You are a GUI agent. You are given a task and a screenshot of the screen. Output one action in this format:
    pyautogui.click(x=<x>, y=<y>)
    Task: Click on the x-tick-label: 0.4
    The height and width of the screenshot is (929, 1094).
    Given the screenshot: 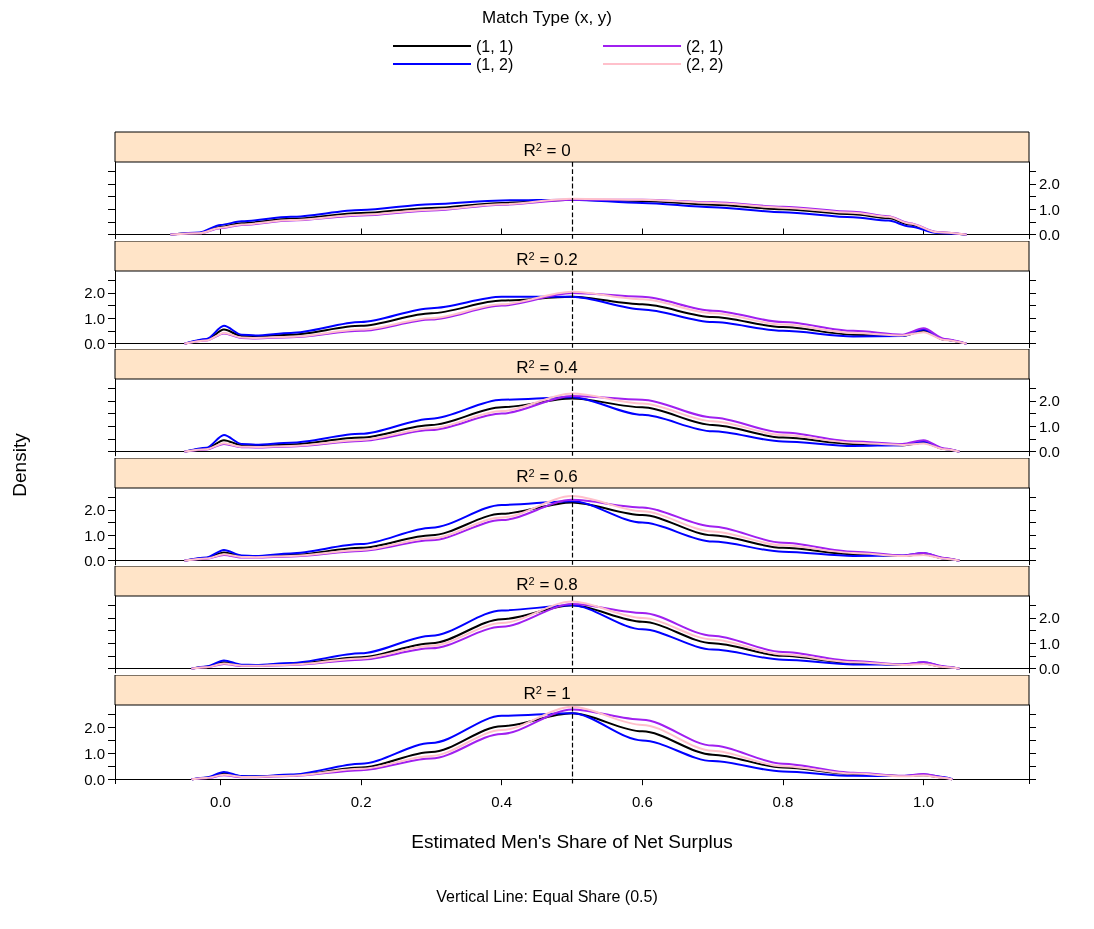 What is the action you would take?
    pyautogui.click(x=502, y=801)
    